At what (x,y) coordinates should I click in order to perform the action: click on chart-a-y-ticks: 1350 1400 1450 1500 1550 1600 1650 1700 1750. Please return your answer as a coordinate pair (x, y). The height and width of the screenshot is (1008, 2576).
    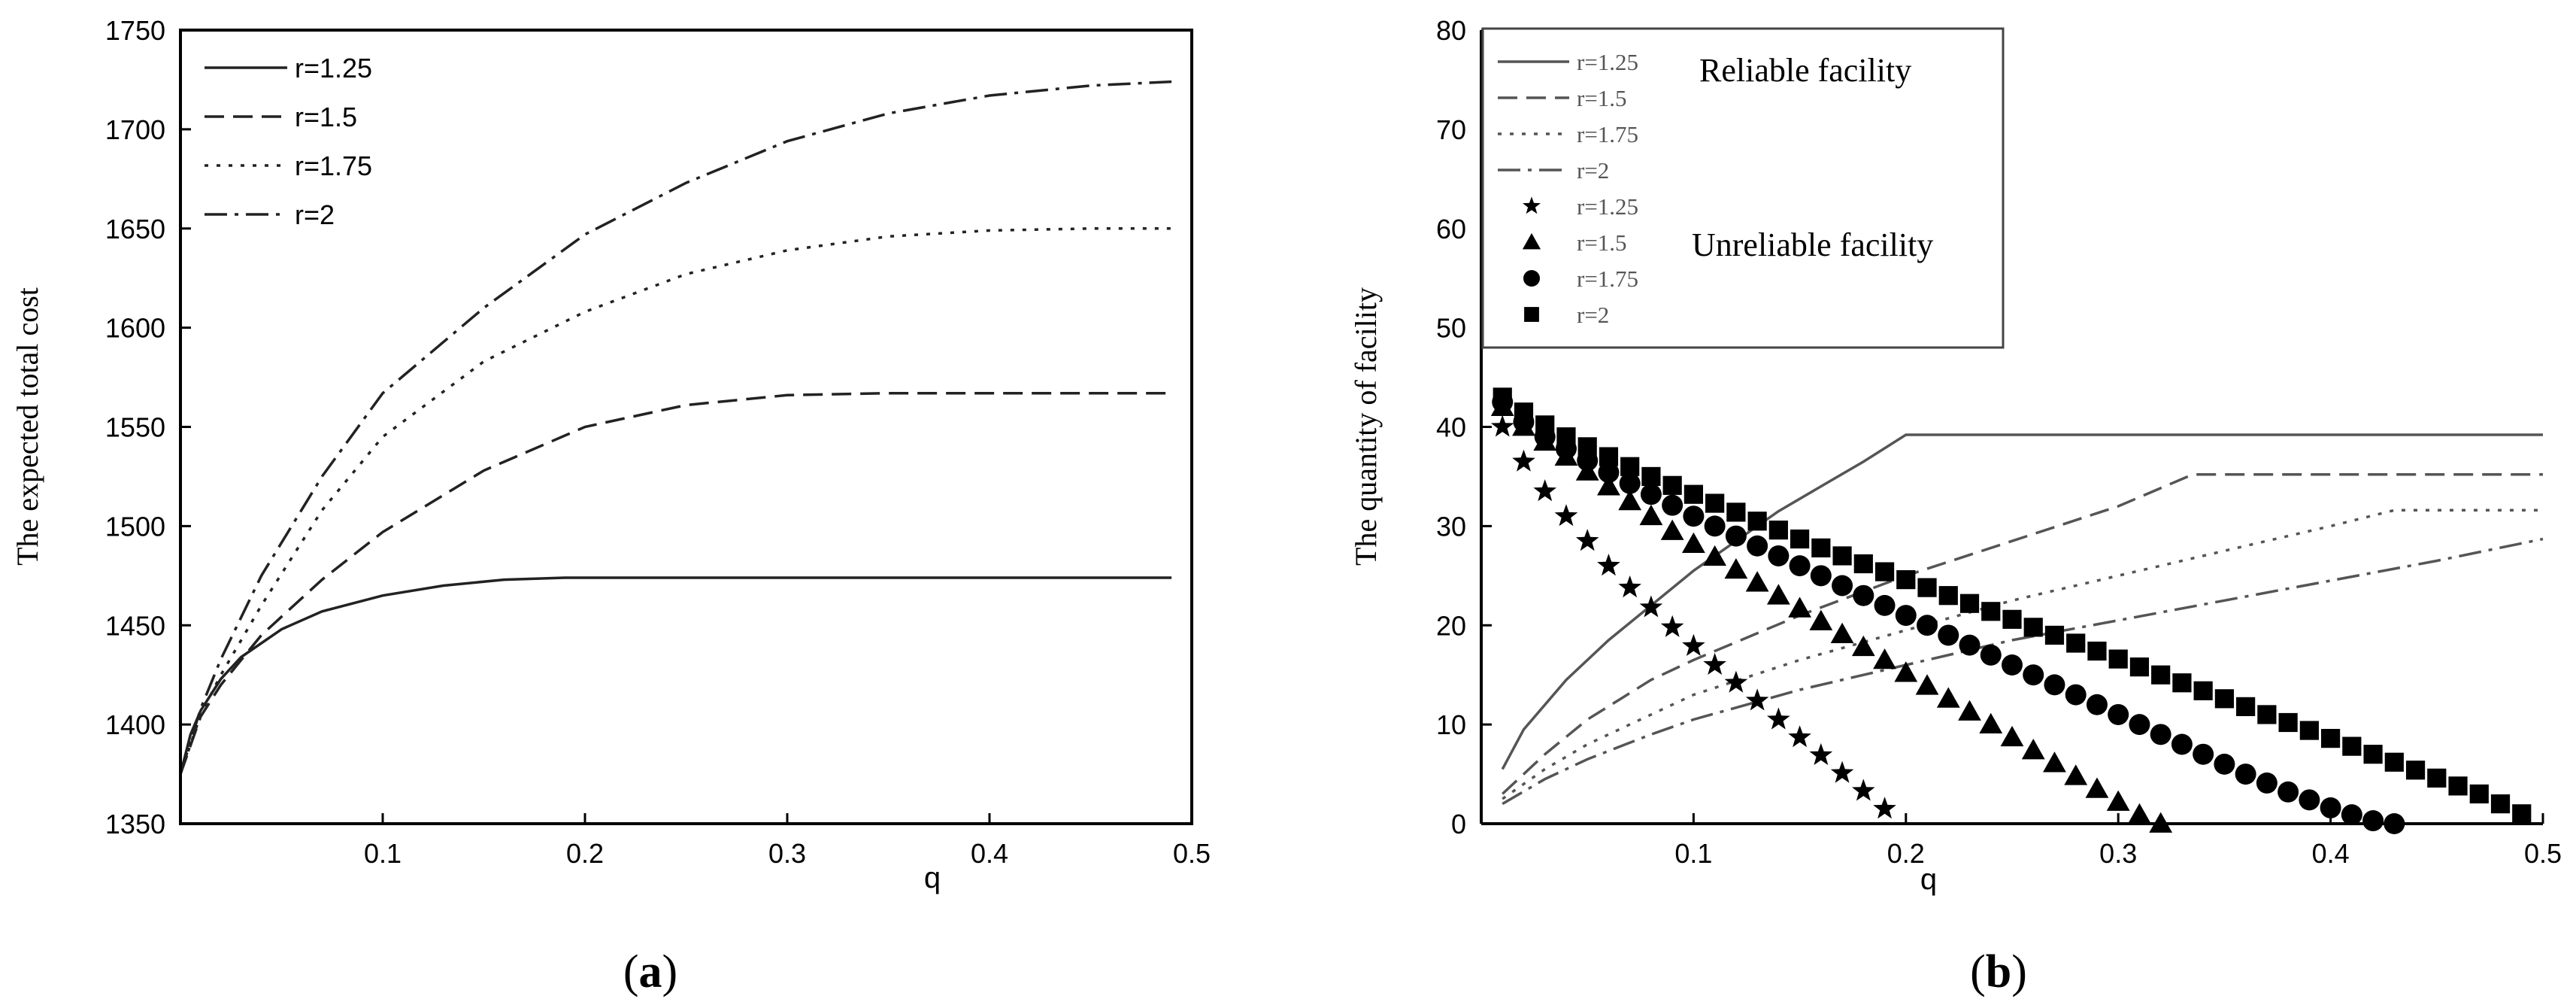
    Looking at the image, I should click on (148, 427).